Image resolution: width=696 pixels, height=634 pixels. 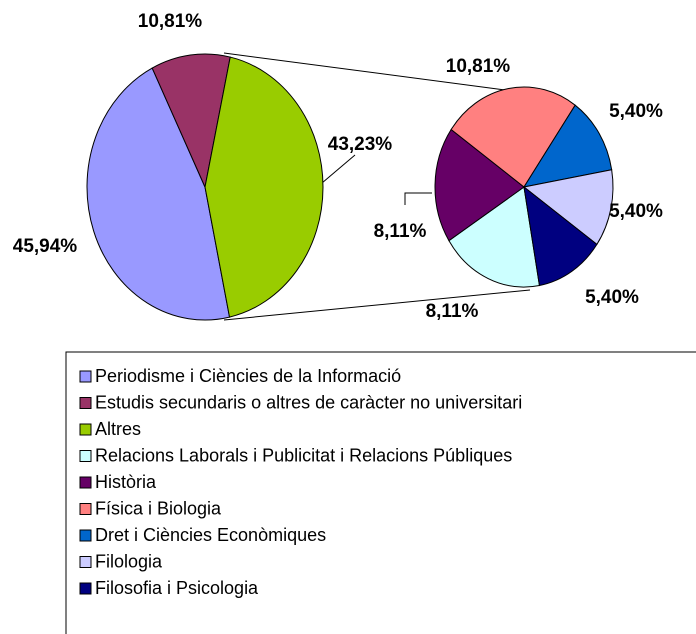 I want to click on legend-label: Filosofia i Psicologia, so click(x=177, y=588).